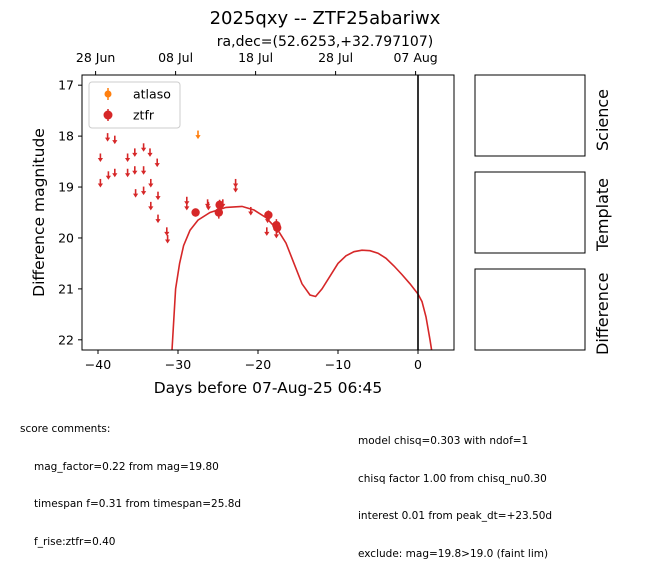  I want to click on atlaso-upper-limit-marker, so click(198, 135).